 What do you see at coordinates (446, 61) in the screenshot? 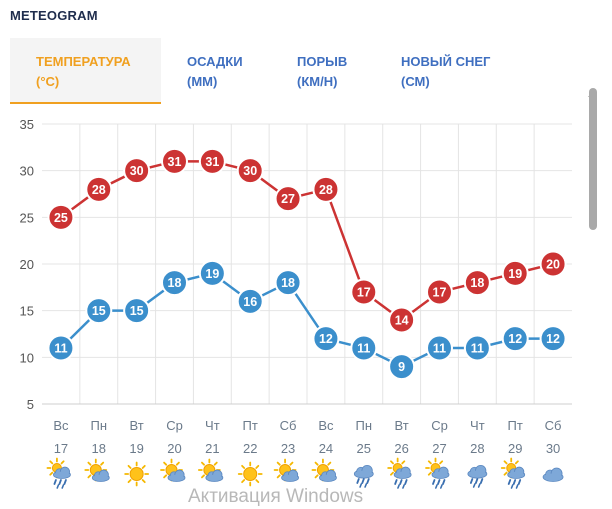
I see `tab-new-snow-label: НОВЫЙ СНЕГ` at bounding box center [446, 61].